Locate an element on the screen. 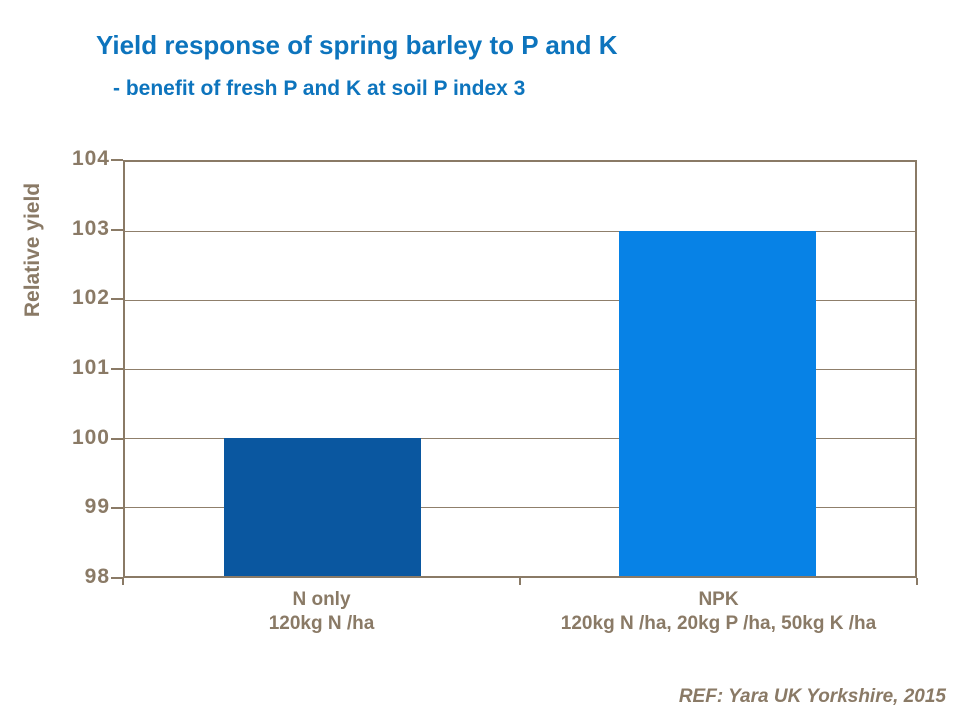 Image resolution: width=960 pixels, height=720 pixels. bar-npk is located at coordinates (717, 403).